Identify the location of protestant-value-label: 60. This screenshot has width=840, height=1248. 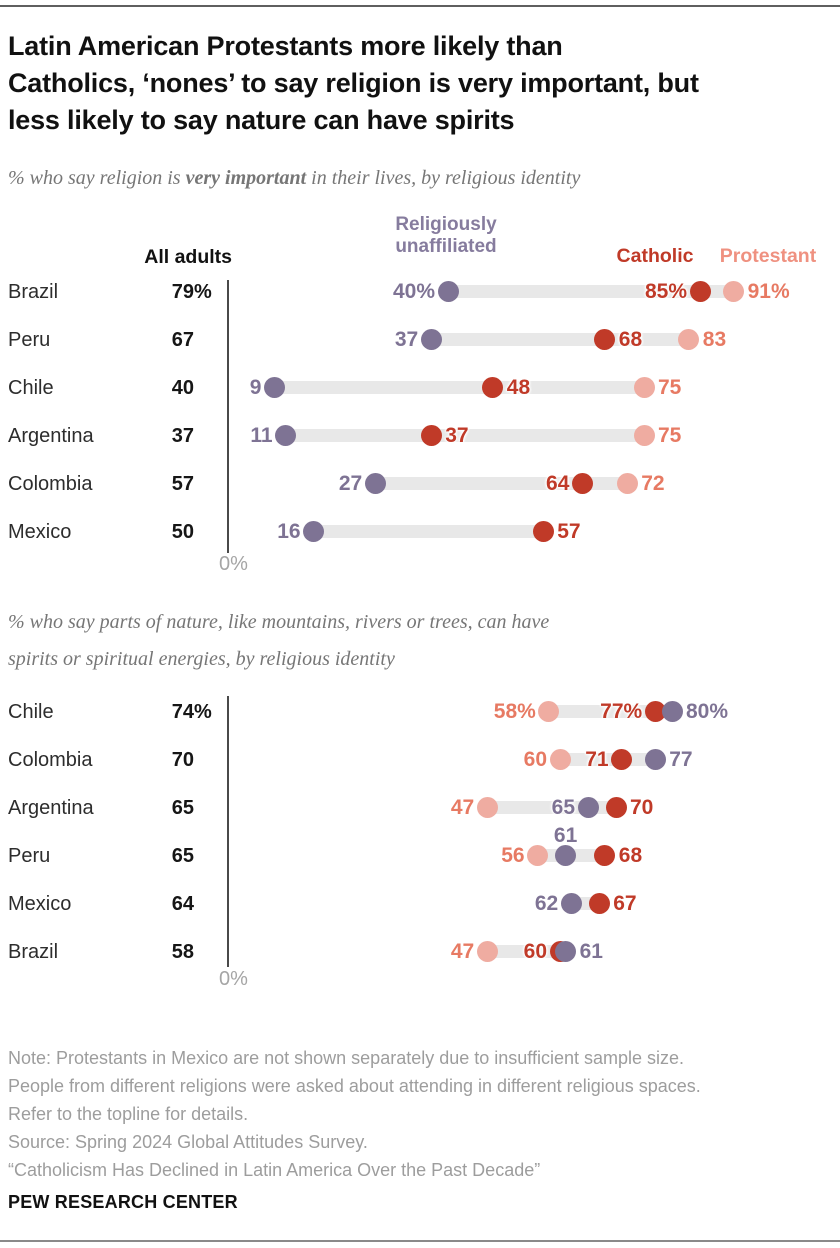
(535, 759).